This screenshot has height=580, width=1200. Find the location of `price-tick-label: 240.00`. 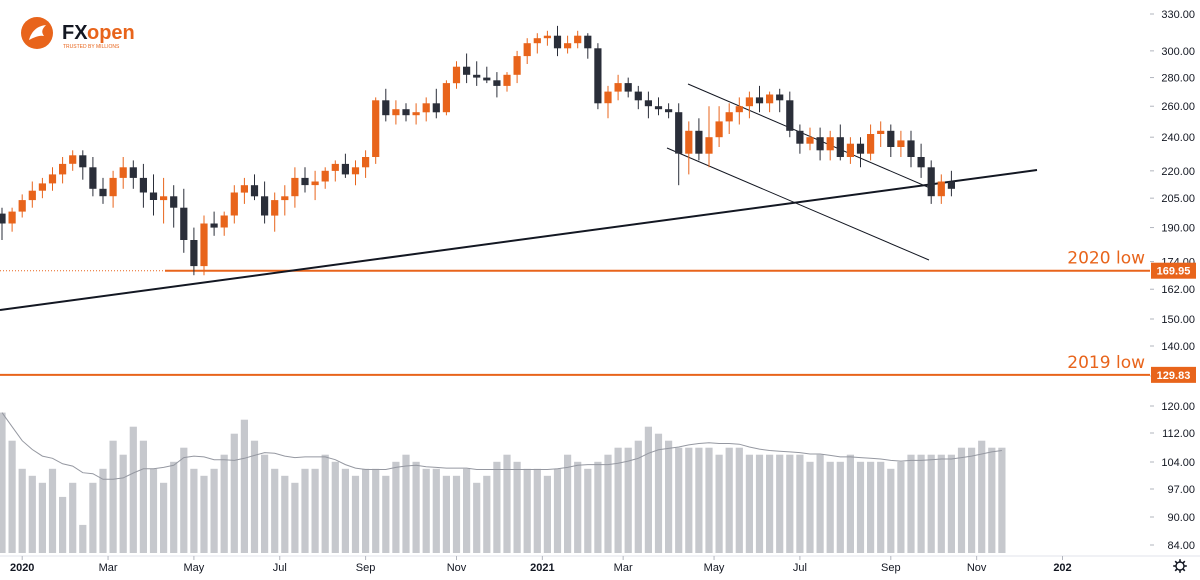

price-tick-label: 240.00 is located at coordinates (1178, 138).